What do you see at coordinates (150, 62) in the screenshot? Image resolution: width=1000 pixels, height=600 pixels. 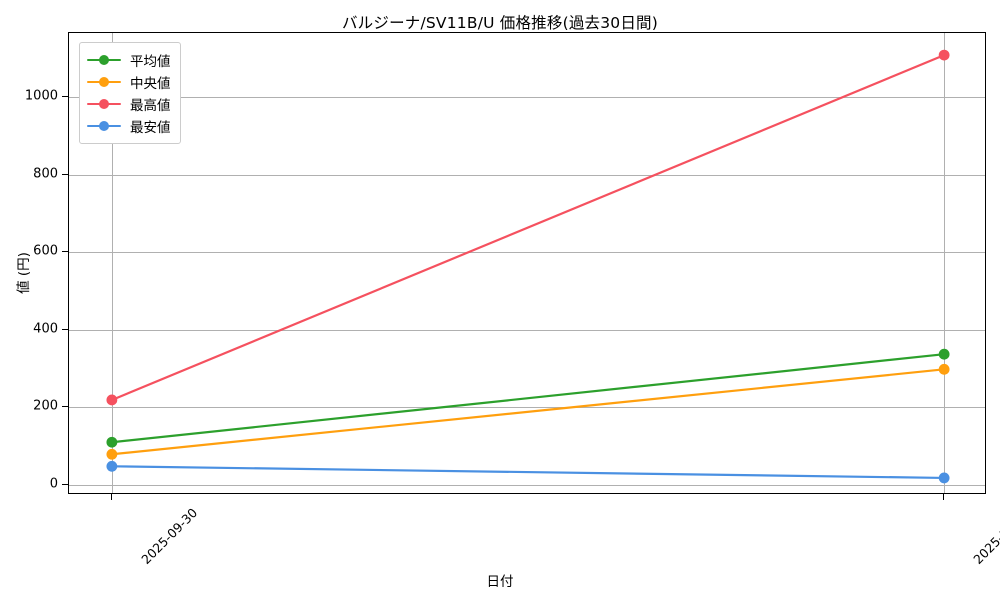 I see `legend-item-label: 平均値` at bounding box center [150, 62].